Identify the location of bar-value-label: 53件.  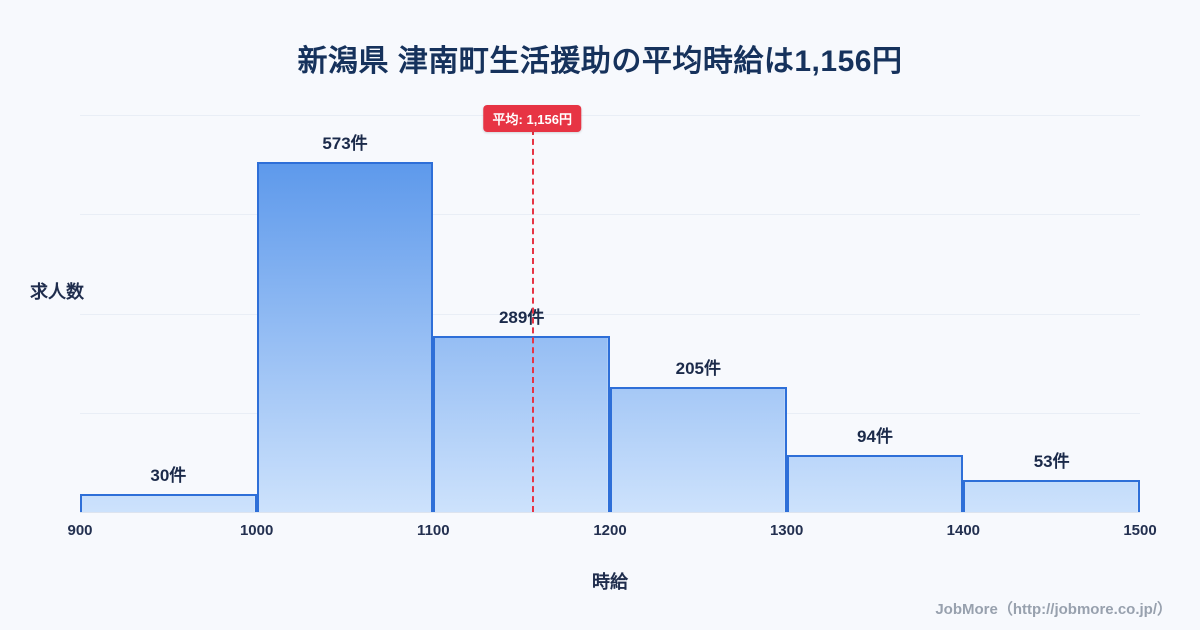
(1051, 461).